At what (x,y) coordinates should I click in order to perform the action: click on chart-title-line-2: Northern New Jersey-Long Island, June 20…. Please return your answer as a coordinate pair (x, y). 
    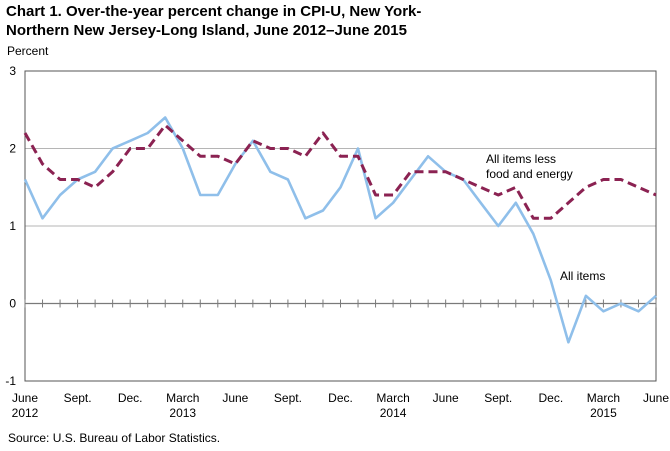
    Looking at the image, I should click on (206, 30).